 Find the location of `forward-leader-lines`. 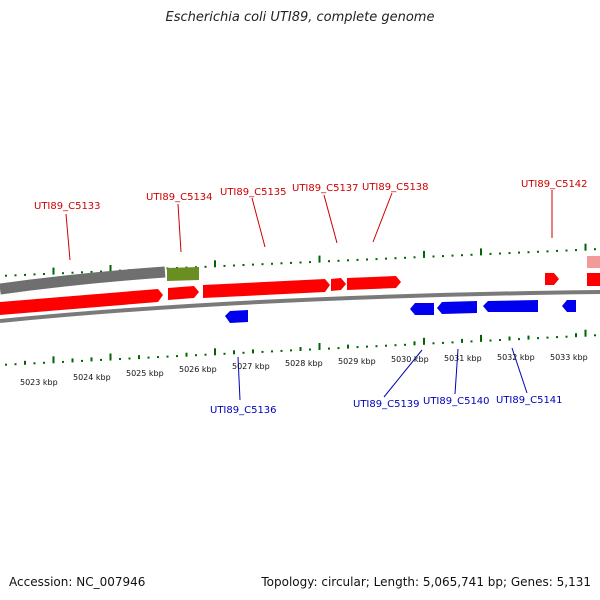

forward-leader-lines is located at coordinates (309, 225).